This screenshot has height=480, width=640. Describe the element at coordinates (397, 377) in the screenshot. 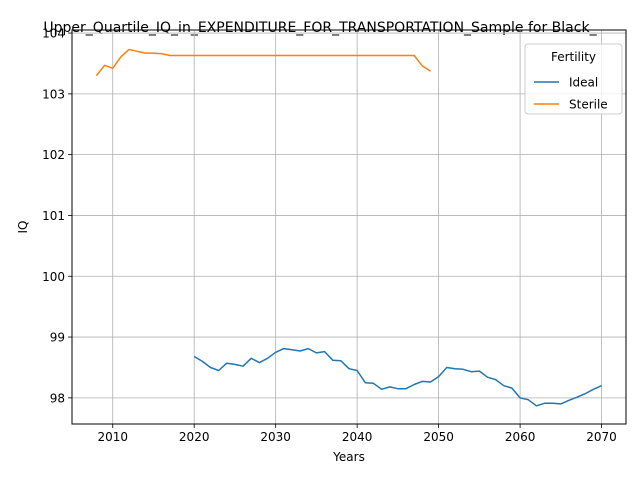

I see `series-line-ideal` at that location.